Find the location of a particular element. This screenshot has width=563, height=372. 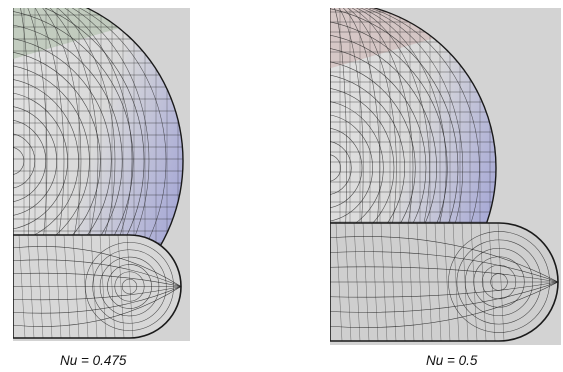

caption-nu-05: Nu = 0.5 is located at coordinates (452, 360).